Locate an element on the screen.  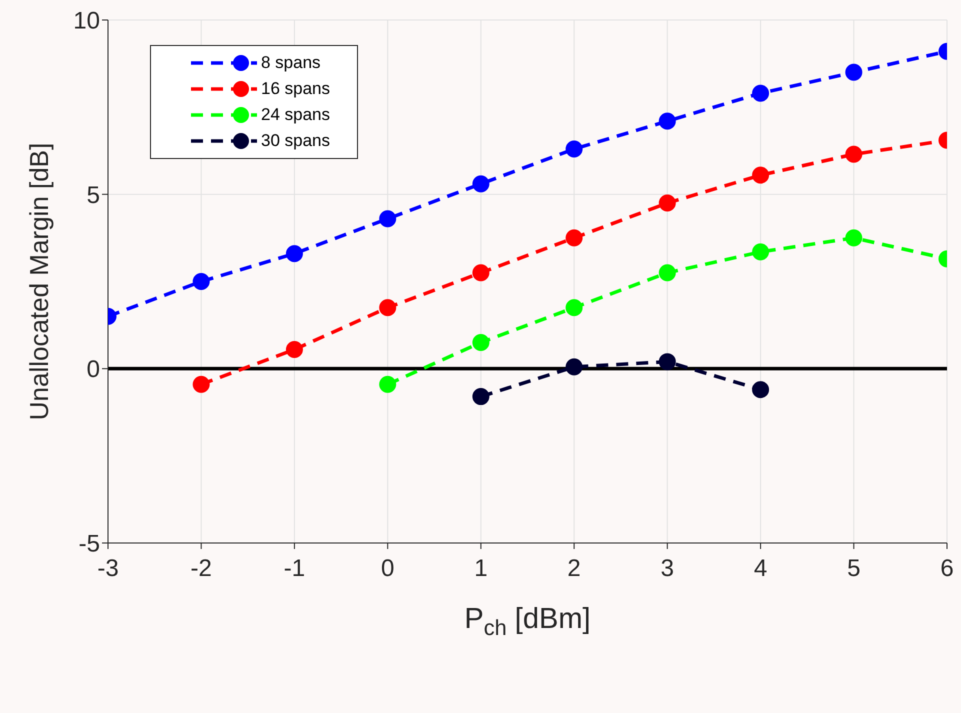
legend-label: 8 spans is located at coordinates (291, 63).